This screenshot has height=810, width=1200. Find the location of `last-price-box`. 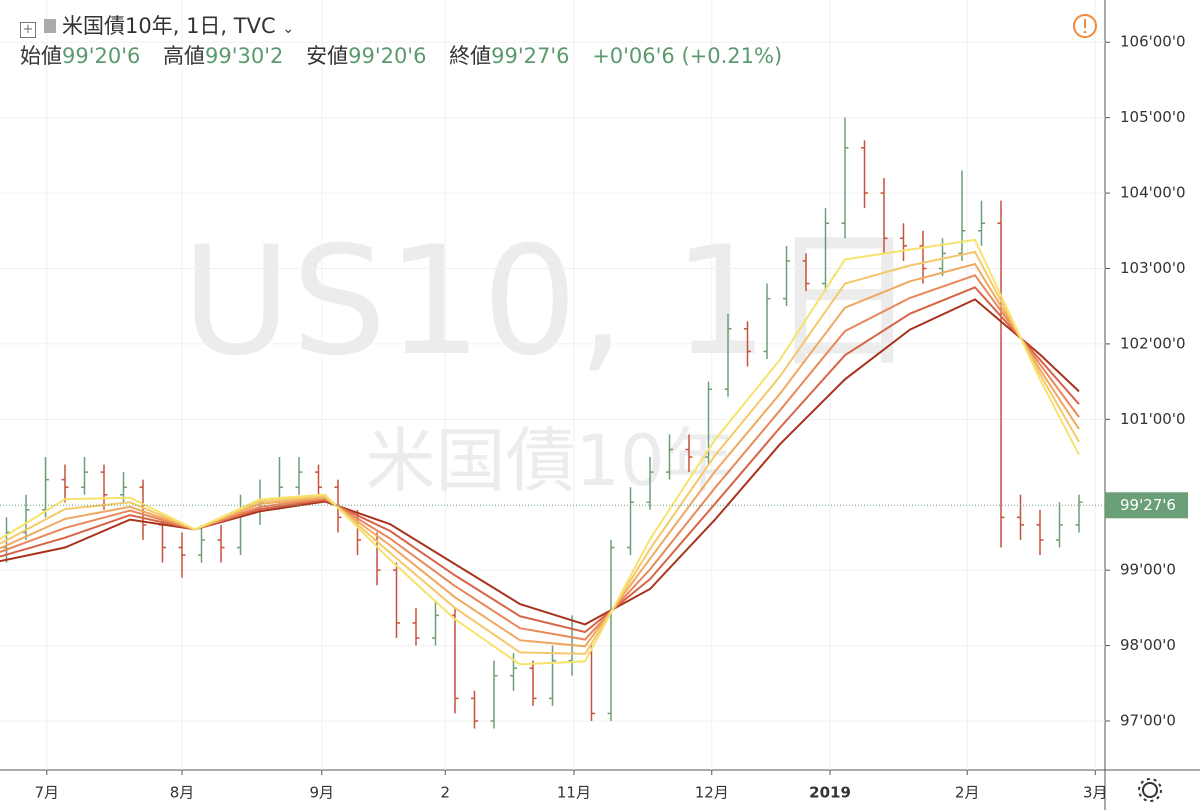

last-price-box is located at coordinates (1146, 505).